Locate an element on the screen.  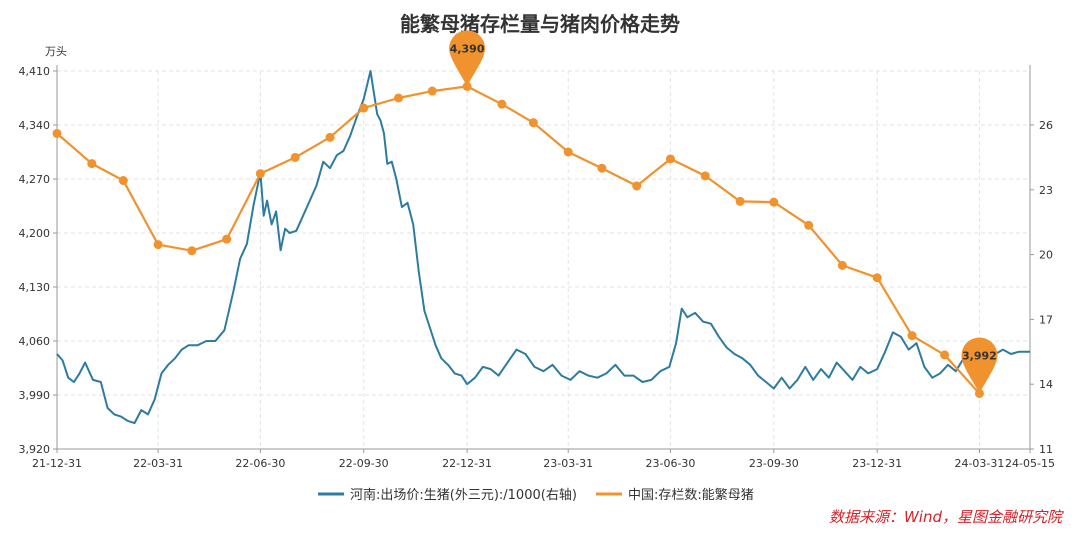
x-axis-tick-label: 24-05-15 is located at coordinates (1030, 463).